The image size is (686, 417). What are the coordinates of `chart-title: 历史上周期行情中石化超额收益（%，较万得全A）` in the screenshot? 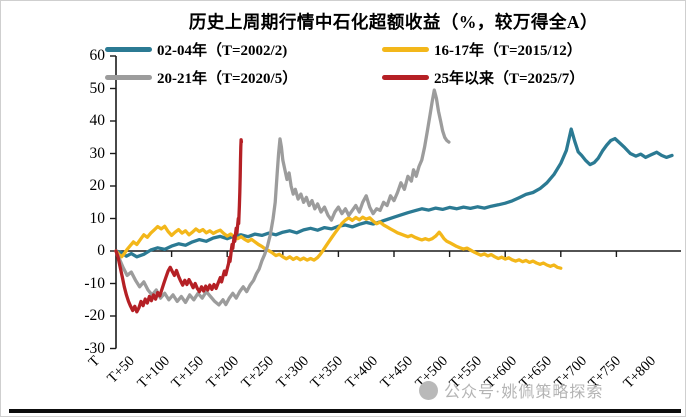 It's located at (393, 22).